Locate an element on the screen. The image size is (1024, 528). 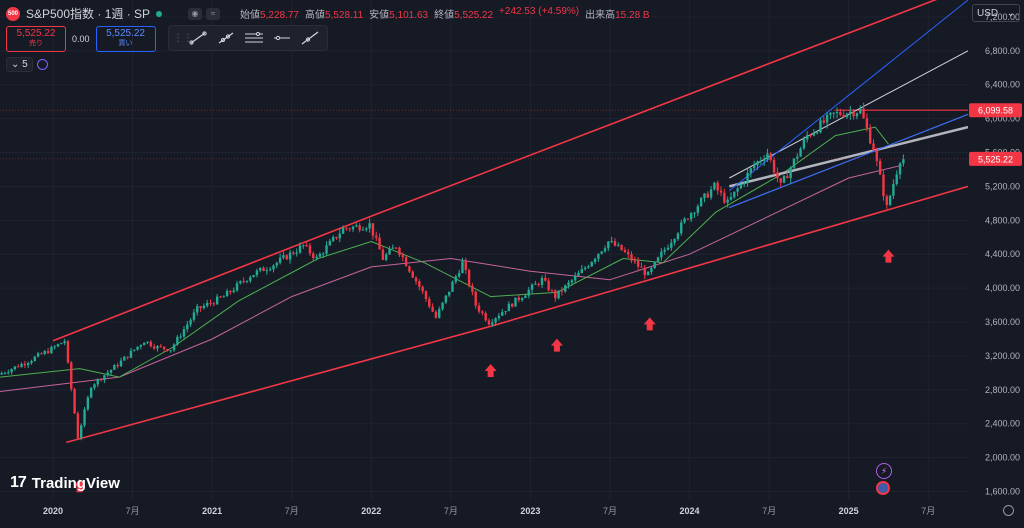
us-flag-icon is located at coordinates (883, 488).